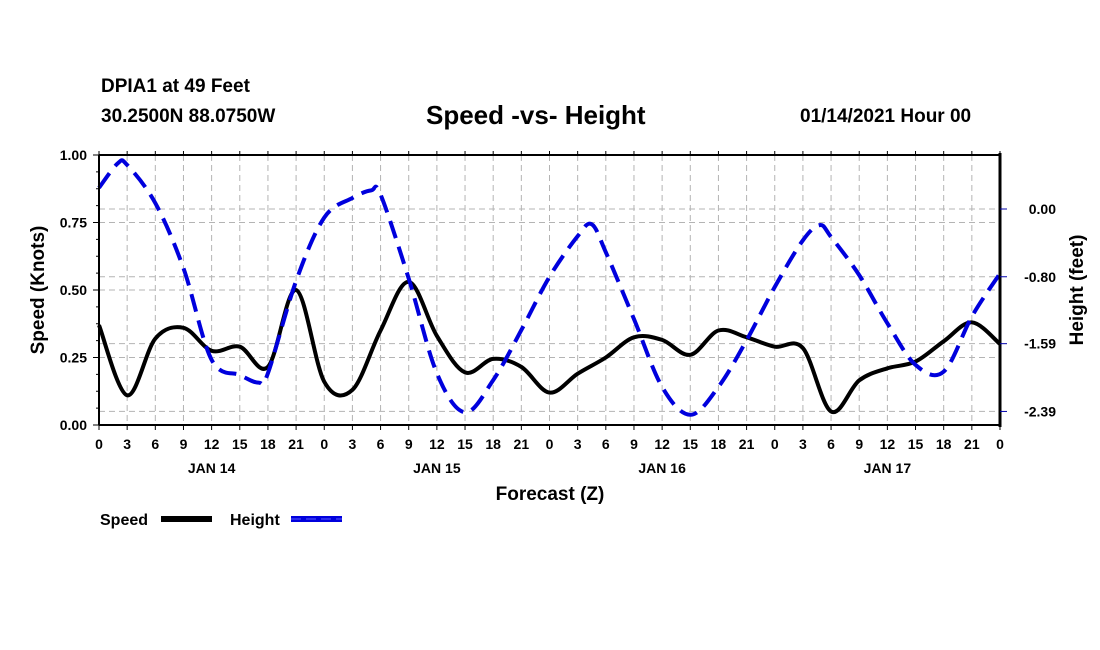  I want to click on y2-tick-label: -2.39, so click(1040, 411).